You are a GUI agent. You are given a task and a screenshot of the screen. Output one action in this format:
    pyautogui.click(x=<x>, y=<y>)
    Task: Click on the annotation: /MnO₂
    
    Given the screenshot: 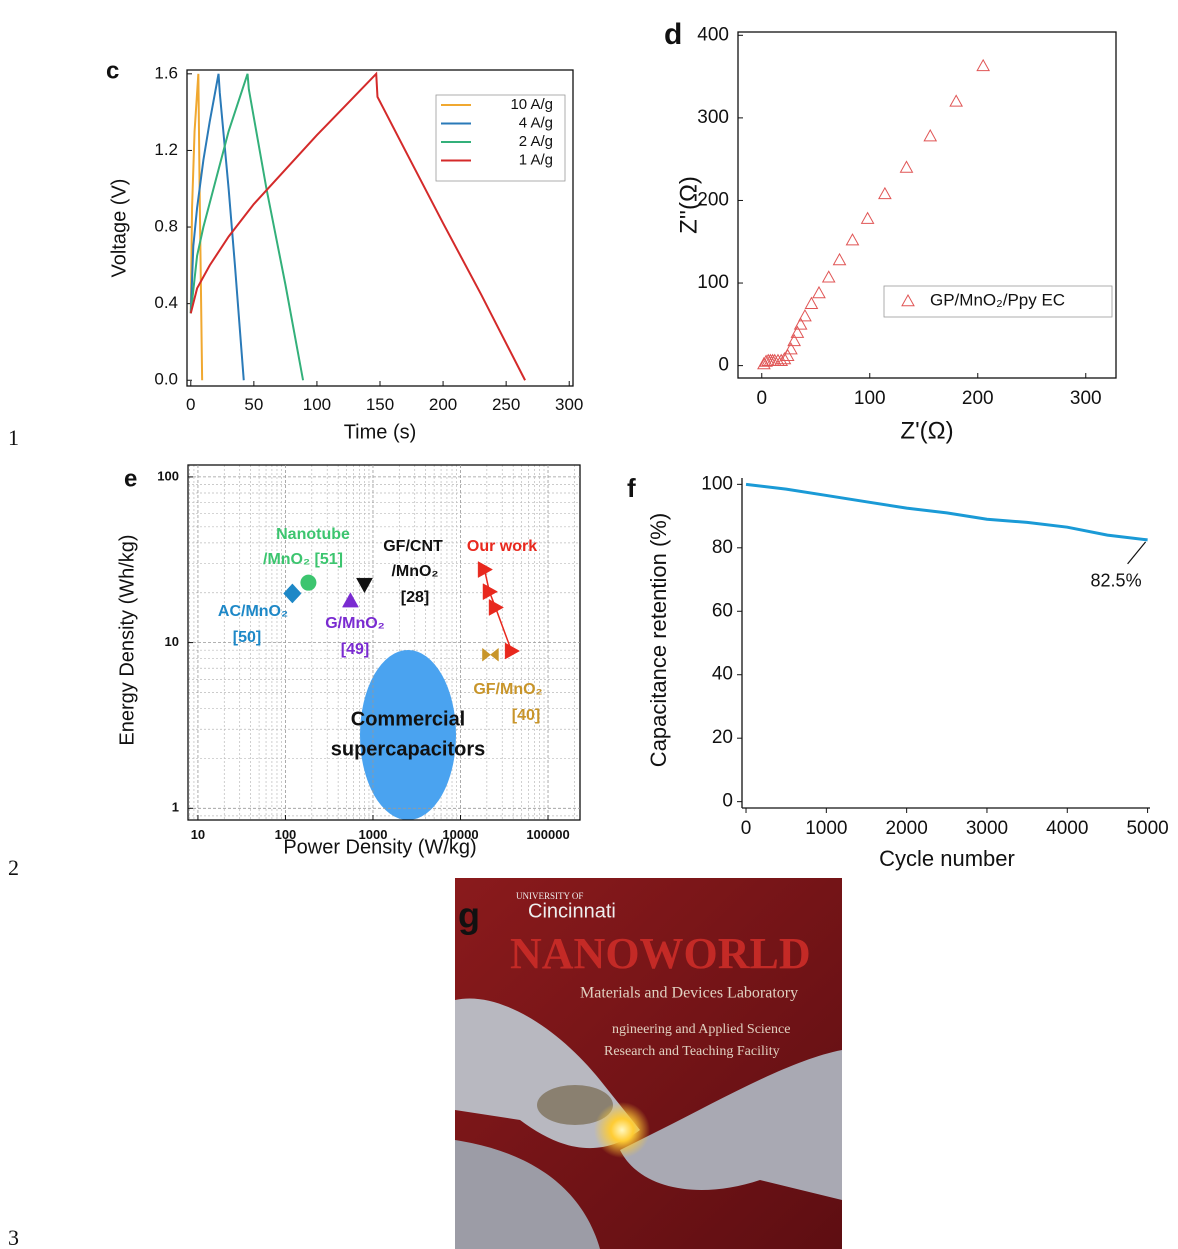 What is the action you would take?
    pyautogui.click(x=414, y=571)
    